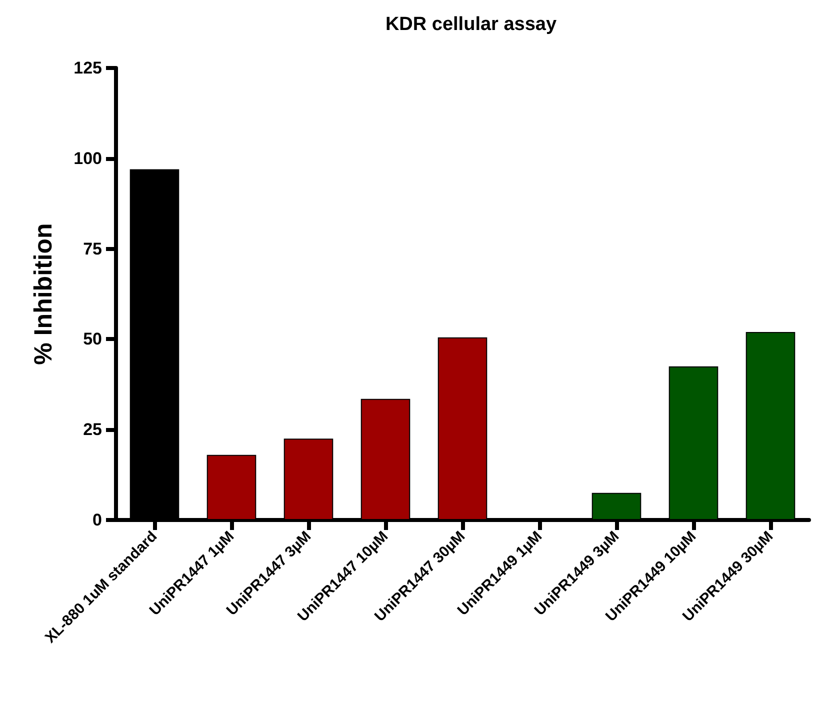  What do you see at coordinates (92, 248) in the screenshot?
I see `y-tick-label: 75` at bounding box center [92, 248].